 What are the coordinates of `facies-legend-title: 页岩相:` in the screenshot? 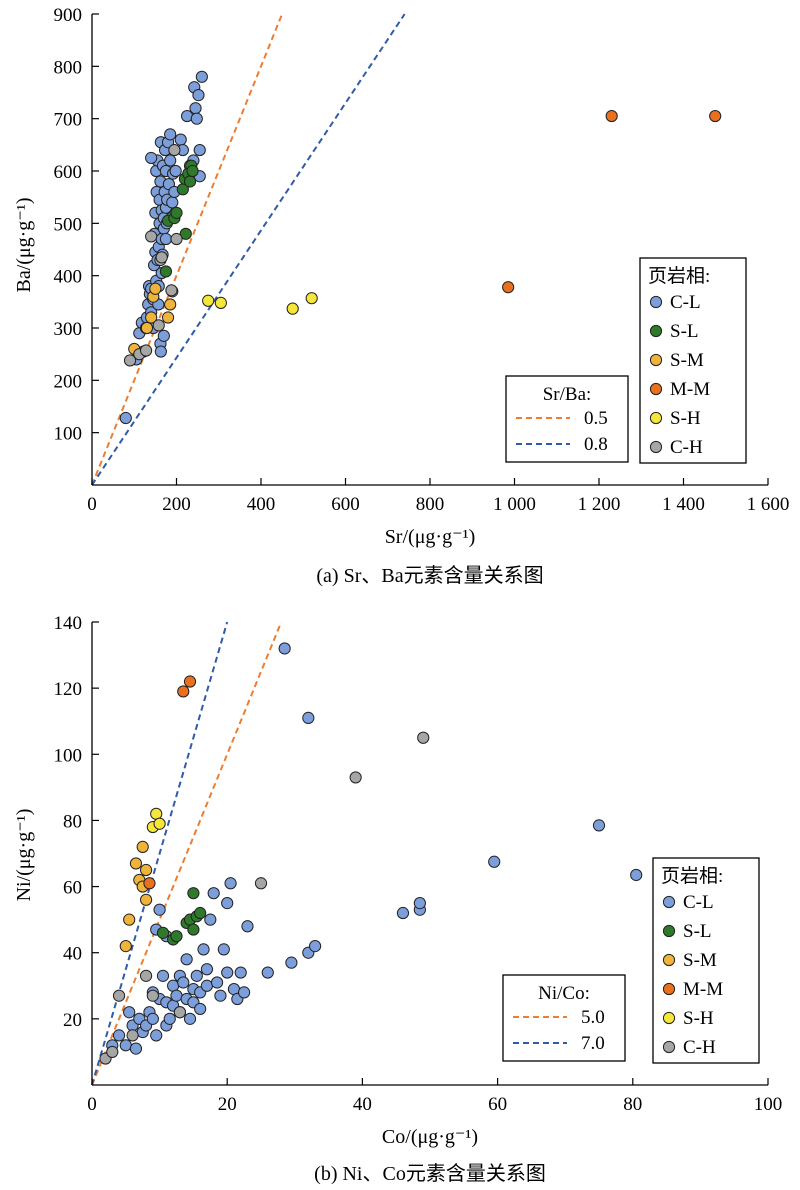 It's located at (692, 876).